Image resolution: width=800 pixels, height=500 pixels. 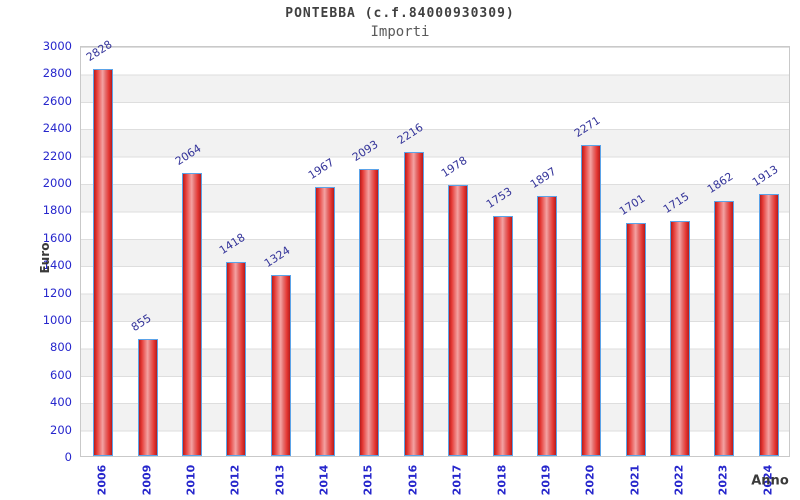 What do you see at coordinates (147, 480) in the screenshot?
I see `x-tick-label: 2009` at bounding box center [147, 480].